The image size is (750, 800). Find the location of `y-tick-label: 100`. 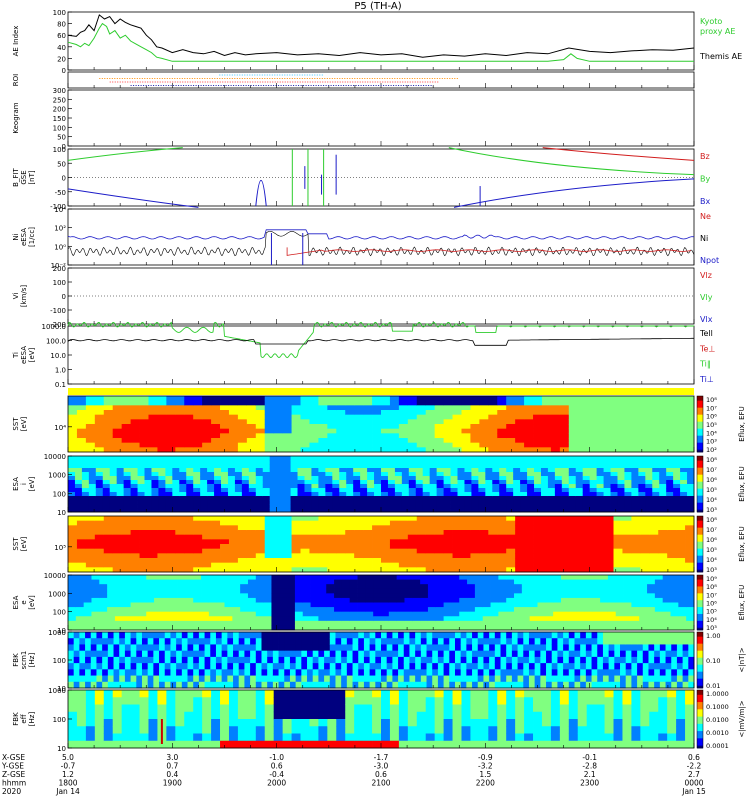

y-tick-label: 100 is located at coordinates (59, 283).